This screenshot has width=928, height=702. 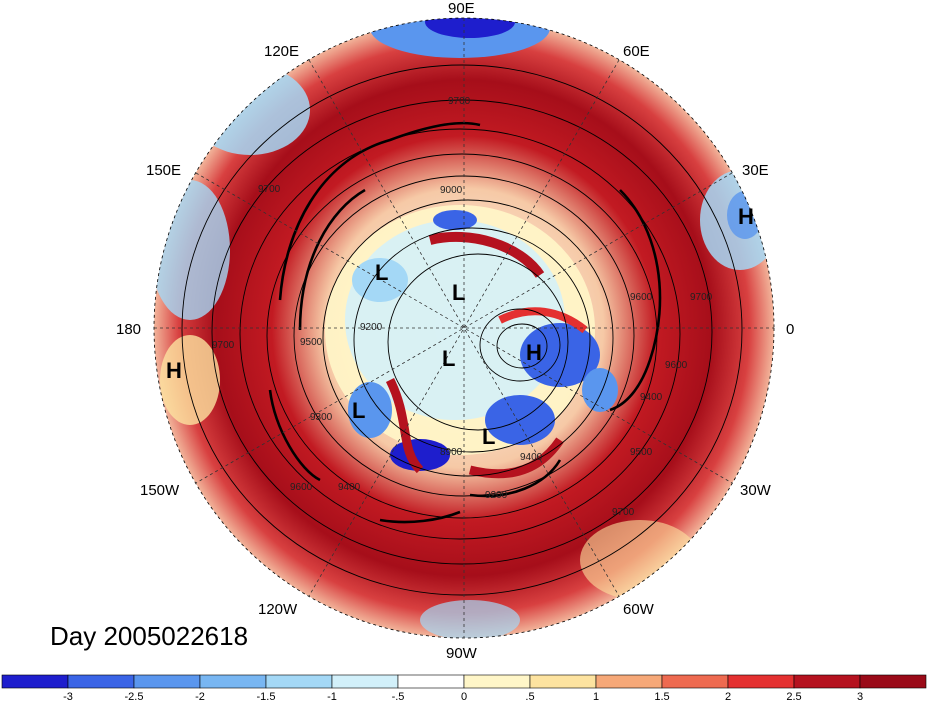 What do you see at coordinates (790, 329) in the screenshot?
I see `lon-label-0: 0` at bounding box center [790, 329].